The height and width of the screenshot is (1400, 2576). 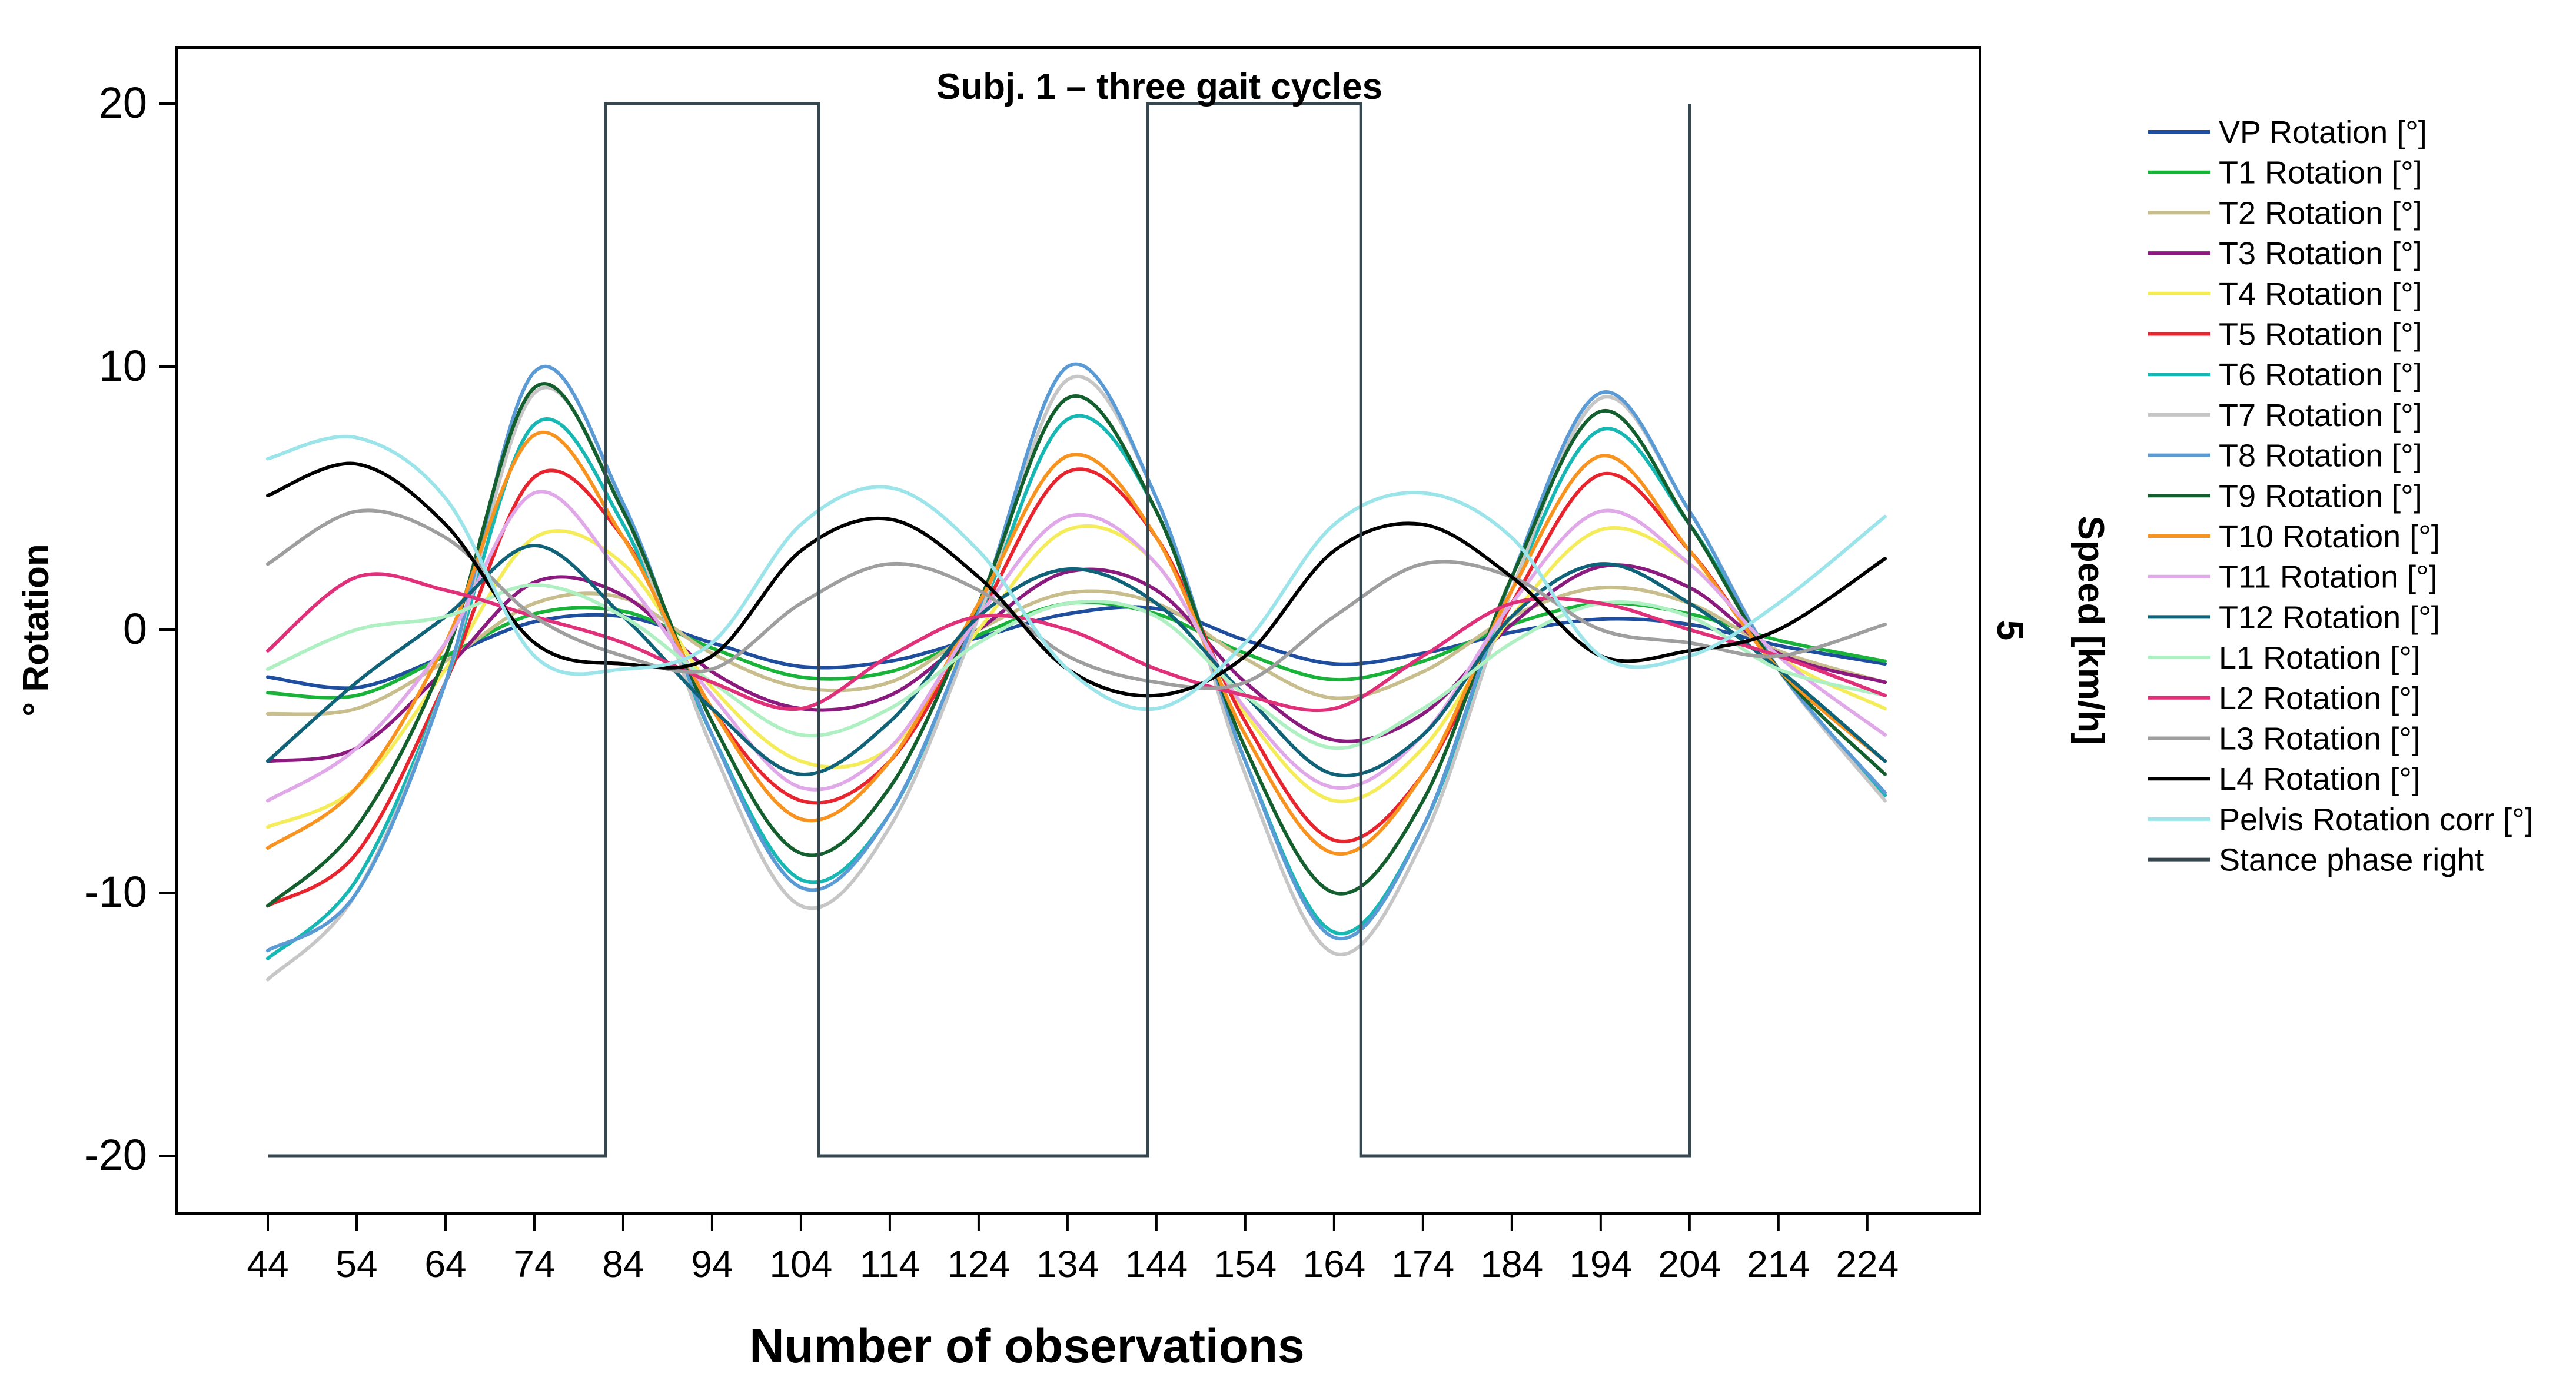 I want to click on legend-label: L3 Rotation [°], so click(x=2320, y=739).